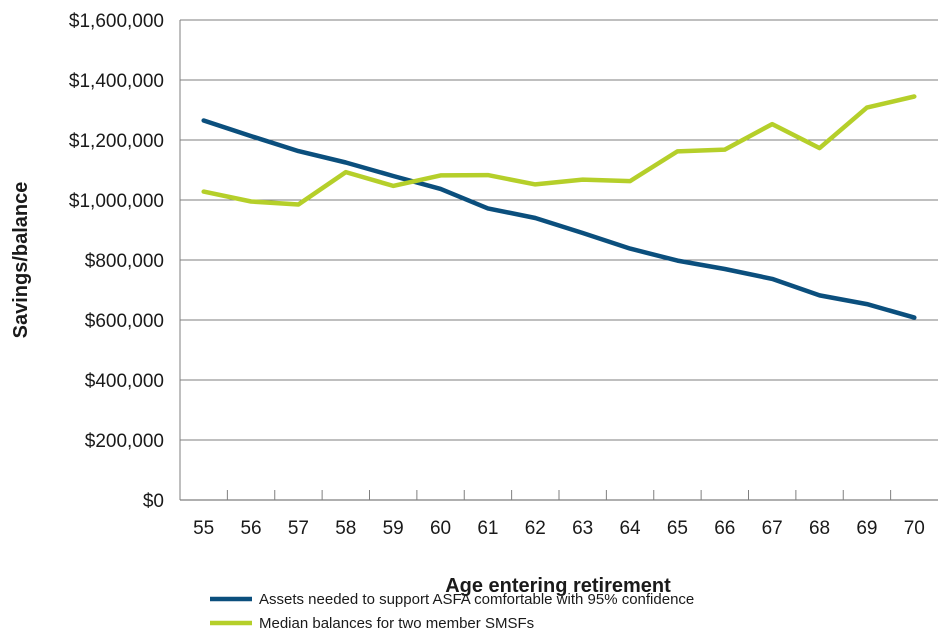 This screenshot has width=938, height=634. What do you see at coordinates (487, 528) in the screenshot?
I see `x-tick-label: 61` at bounding box center [487, 528].